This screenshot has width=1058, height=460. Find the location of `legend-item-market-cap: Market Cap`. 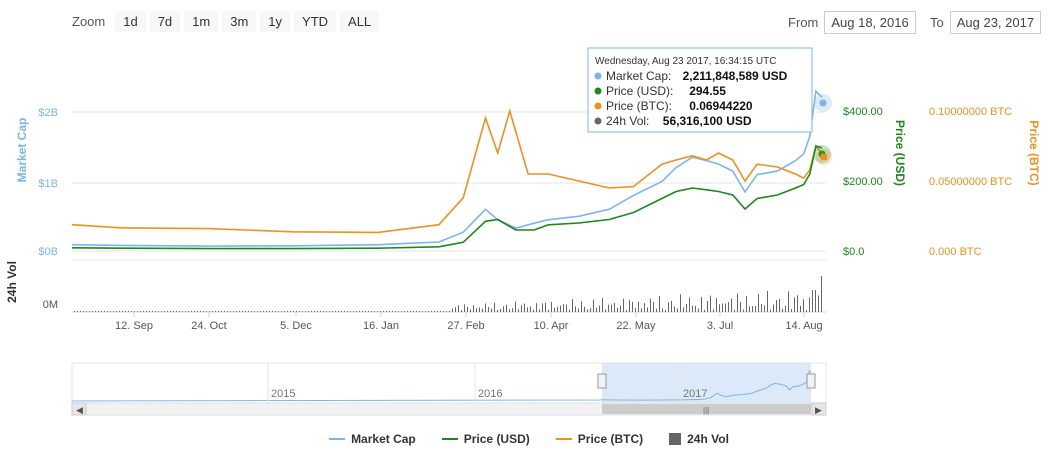

legend-item-market-cap: Market Cap is located at coordinates (372, 439).